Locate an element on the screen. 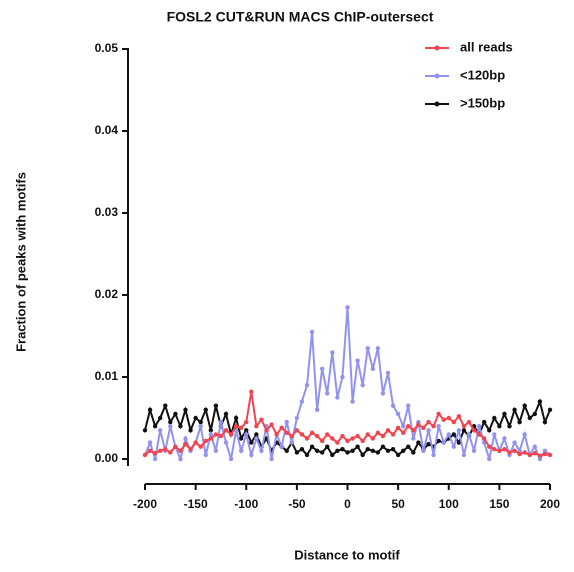 This screenshot has width=574, height=572. legend-label: <120bp is located at coordinates (482, 74).